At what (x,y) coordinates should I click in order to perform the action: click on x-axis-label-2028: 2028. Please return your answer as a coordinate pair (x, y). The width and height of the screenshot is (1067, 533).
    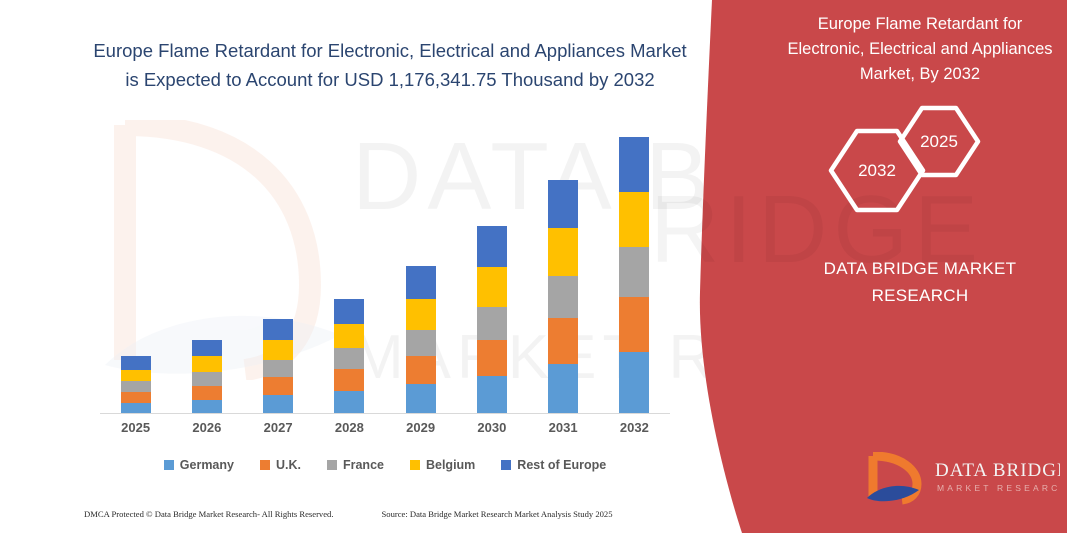
    Looking at the image, I should click on (349, 427).